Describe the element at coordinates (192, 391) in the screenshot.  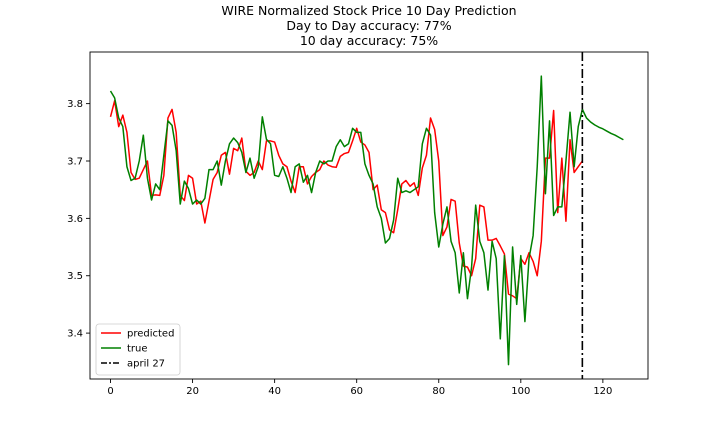
I see `x-tick-label: 20` at that location.